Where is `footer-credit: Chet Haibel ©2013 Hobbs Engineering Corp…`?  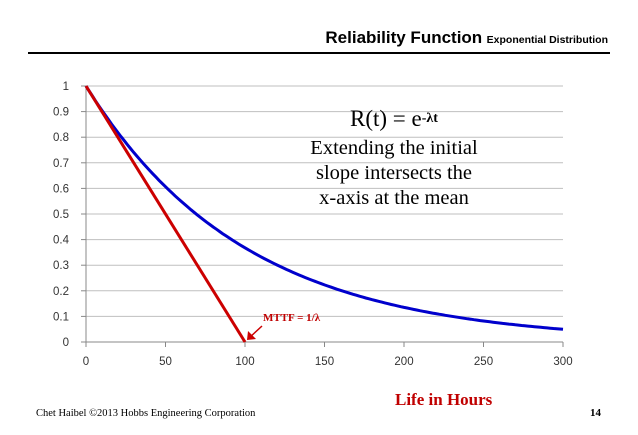
footer-credit: Chet Haibel ©2013 Hobbs Engineering Corp… is located at coordinates (146, 413).